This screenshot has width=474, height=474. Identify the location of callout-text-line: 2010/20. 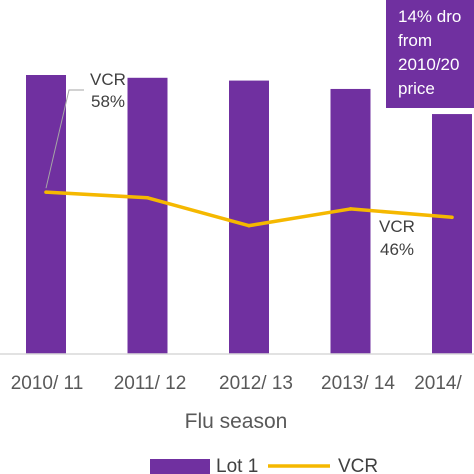
(428, 64).